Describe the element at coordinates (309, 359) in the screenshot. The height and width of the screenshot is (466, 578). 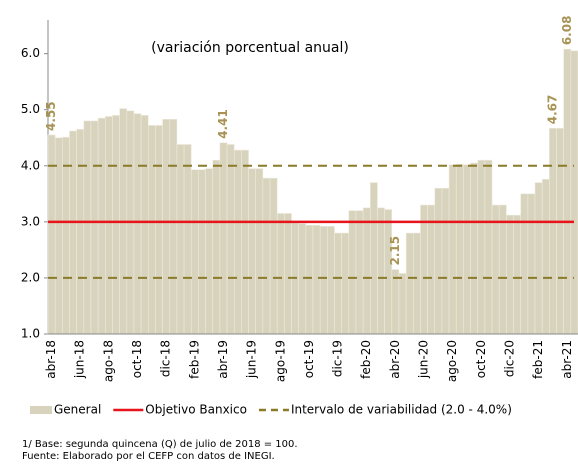
I see `x-tick-label: oct-19` at that location.